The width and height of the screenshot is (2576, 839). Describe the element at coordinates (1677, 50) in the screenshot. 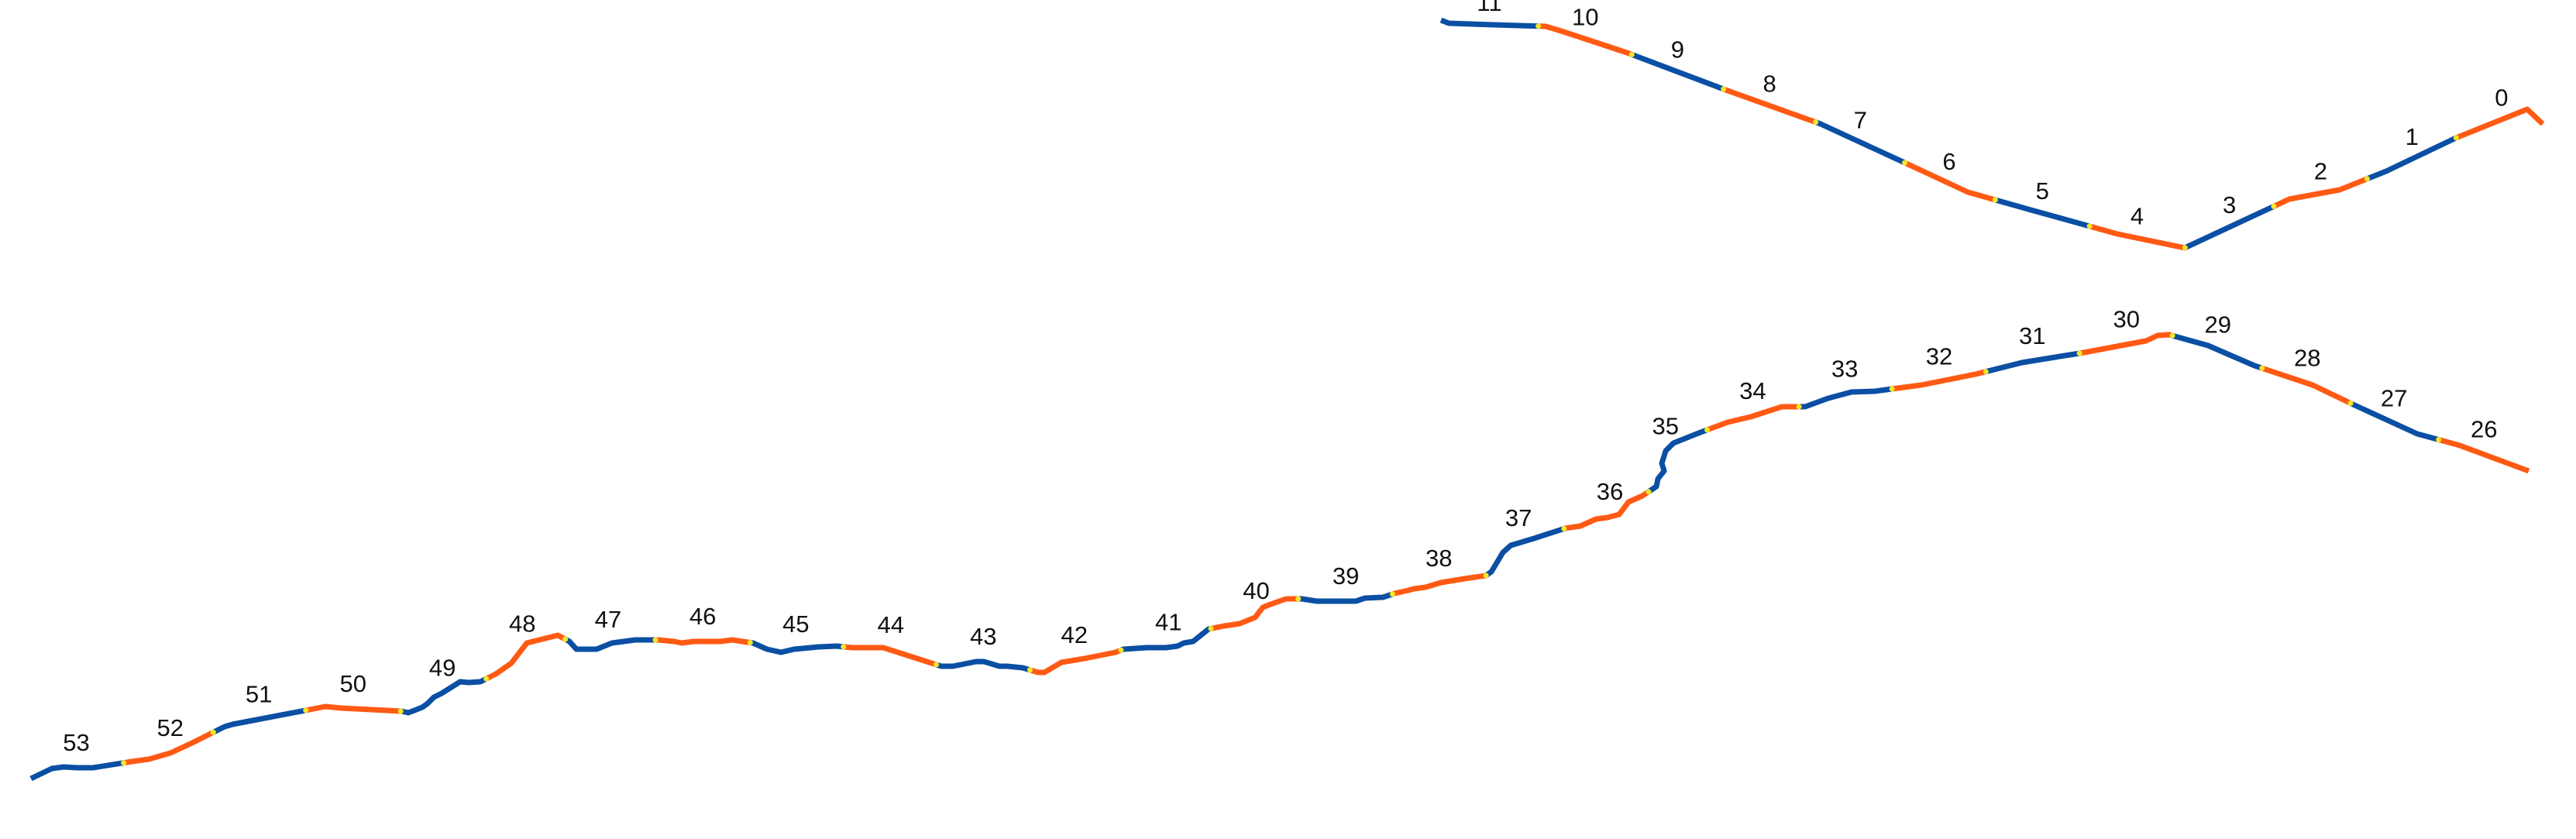

I see `segment-label-9: 9` at that location.